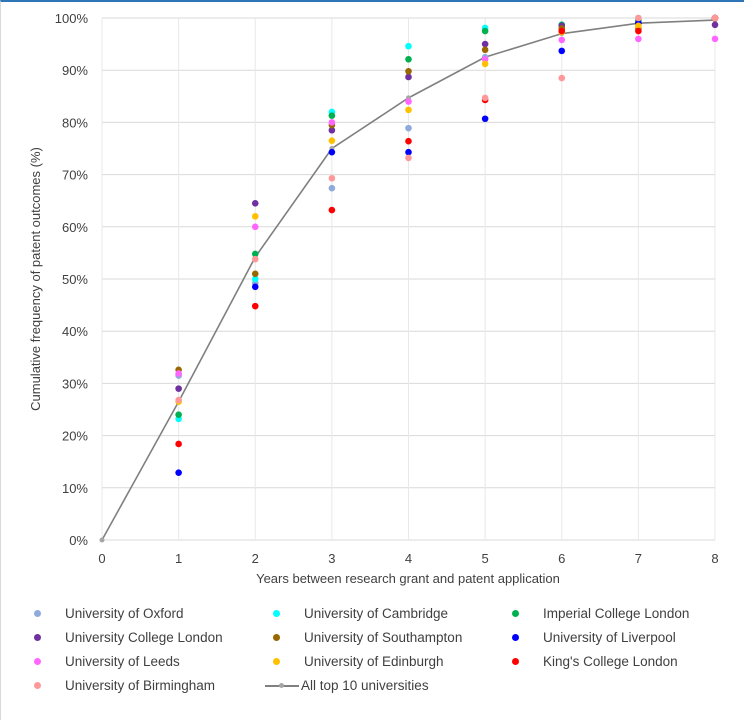 The height and width of the screenshot is (720, 744). I want to click on legend-label: University of Cambridge, so click(376, 613).